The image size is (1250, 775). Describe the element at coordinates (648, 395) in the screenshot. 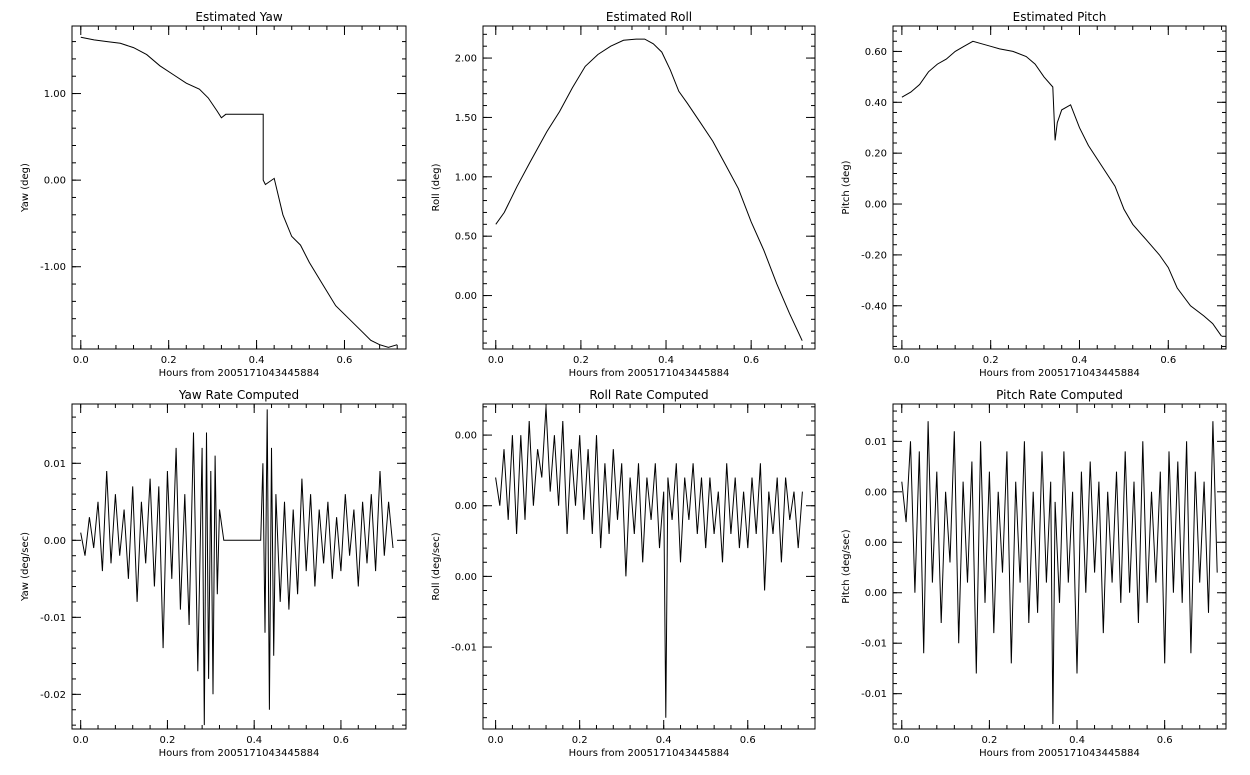

I see `chart-title: Roll Rate Computed` at that location.